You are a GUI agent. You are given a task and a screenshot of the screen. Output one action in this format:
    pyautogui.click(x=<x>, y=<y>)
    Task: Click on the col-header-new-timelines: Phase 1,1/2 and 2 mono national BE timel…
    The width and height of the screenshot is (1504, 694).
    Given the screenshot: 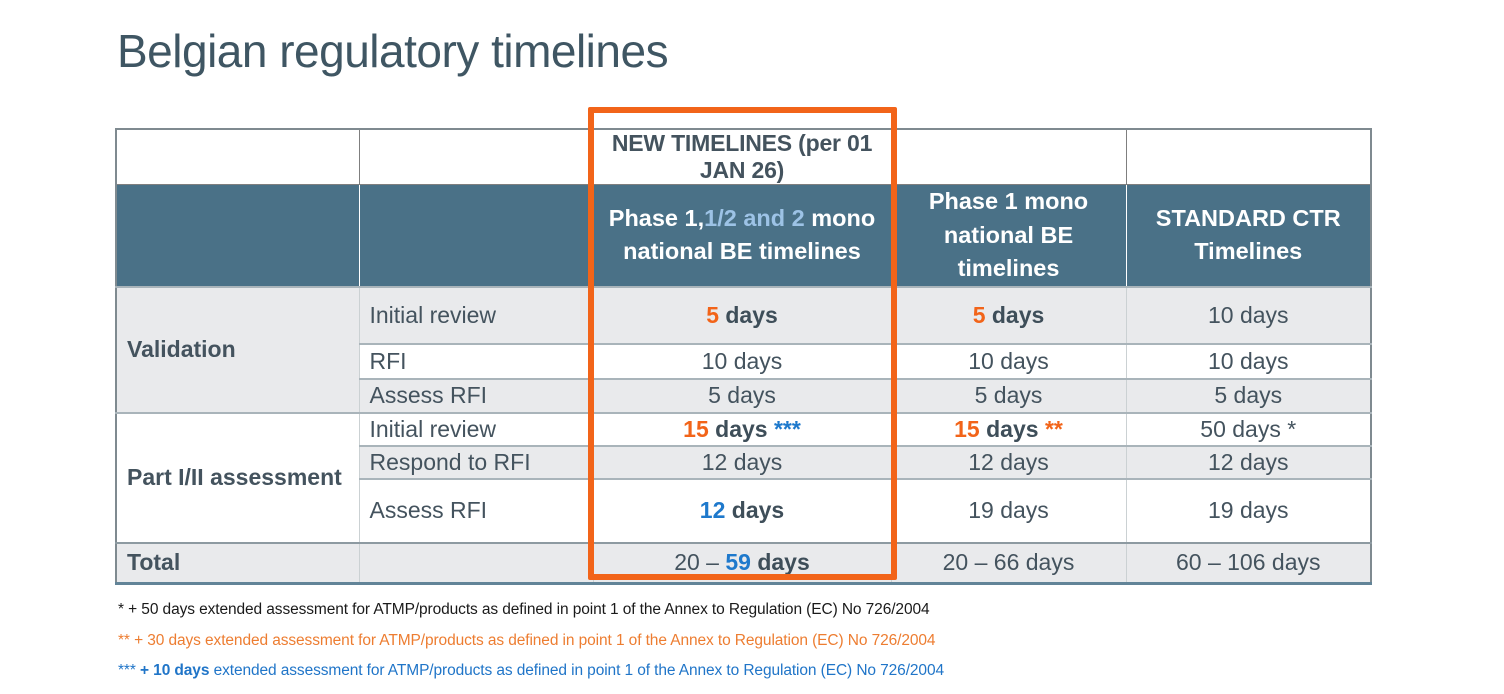 What is the action you would take?
    pyautogui.click(x=741, y=235)
    